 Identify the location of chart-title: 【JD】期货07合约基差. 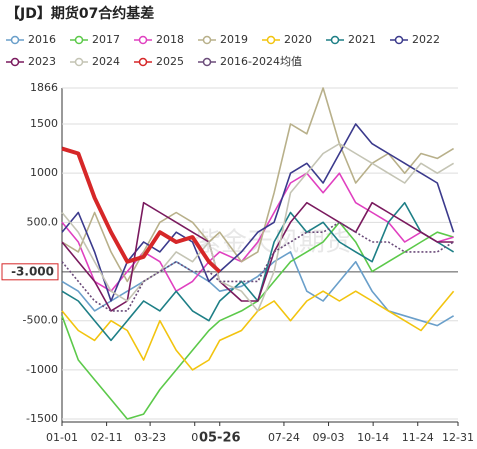
(80, 13).